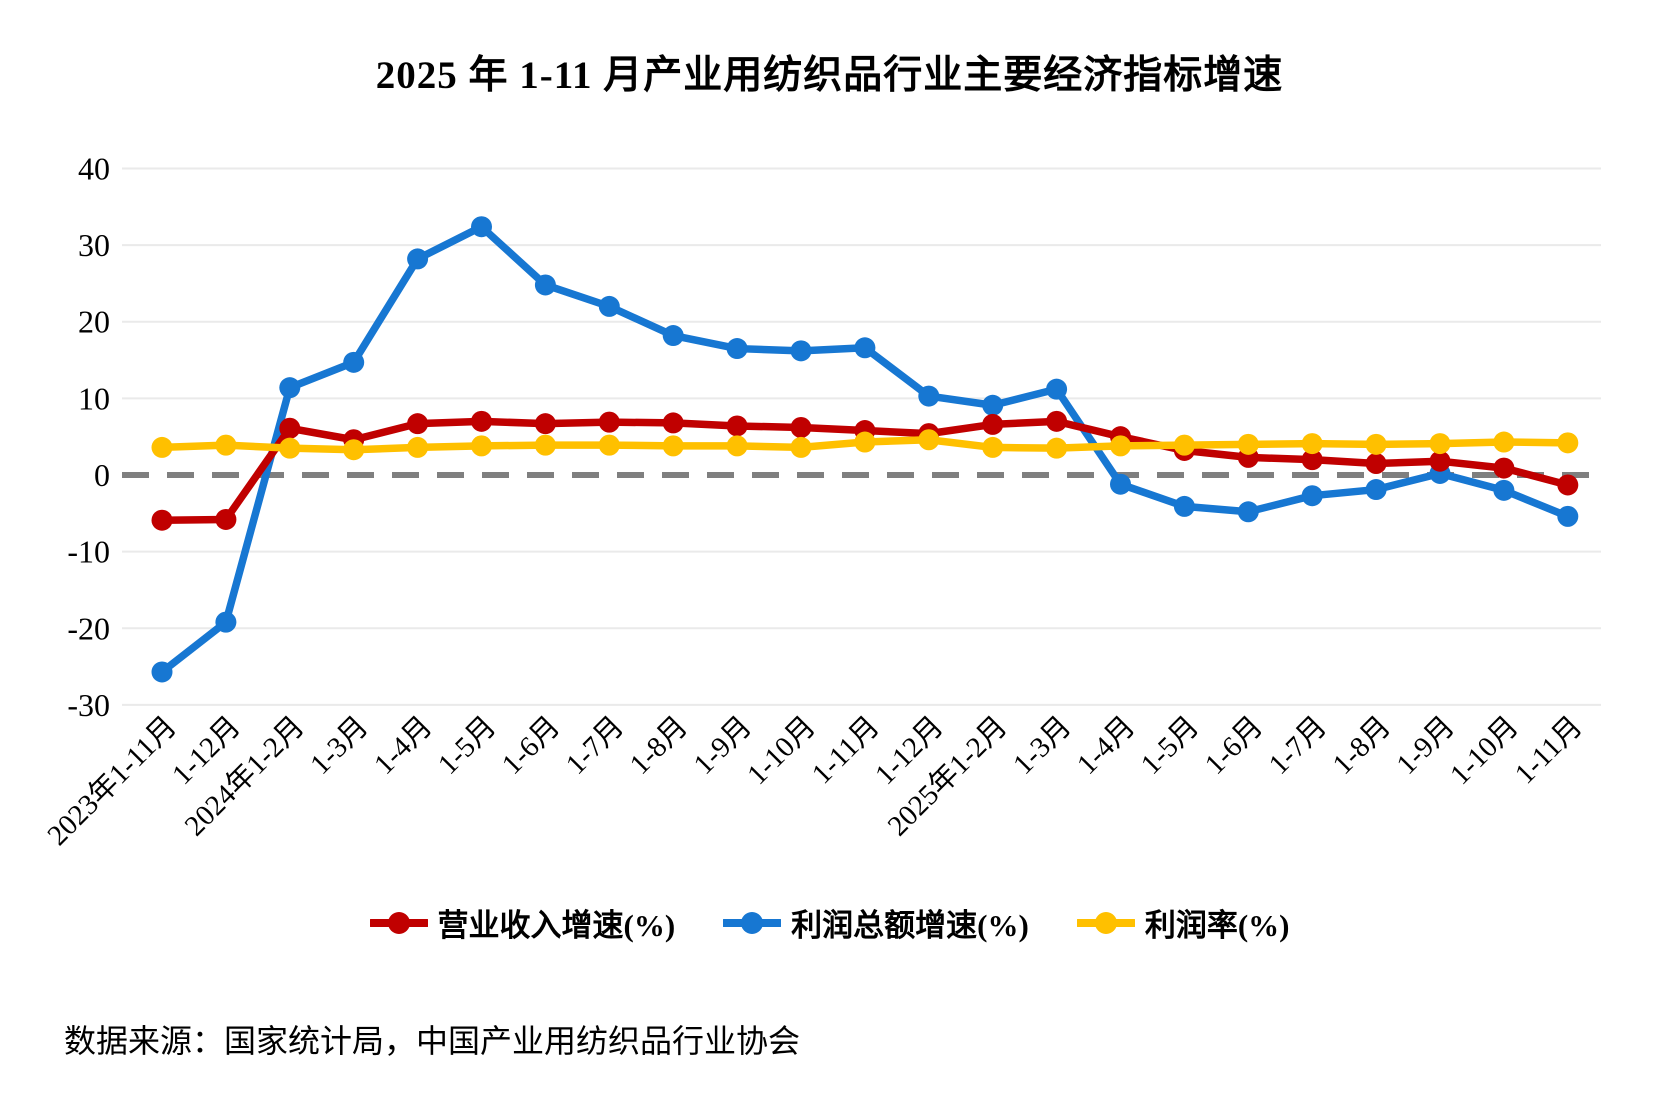 This screenshot has height=1094, width=1659. Describe the element at coordinates (94, 168) in the screenshot. I see `y-tick-label: 40` at that location.